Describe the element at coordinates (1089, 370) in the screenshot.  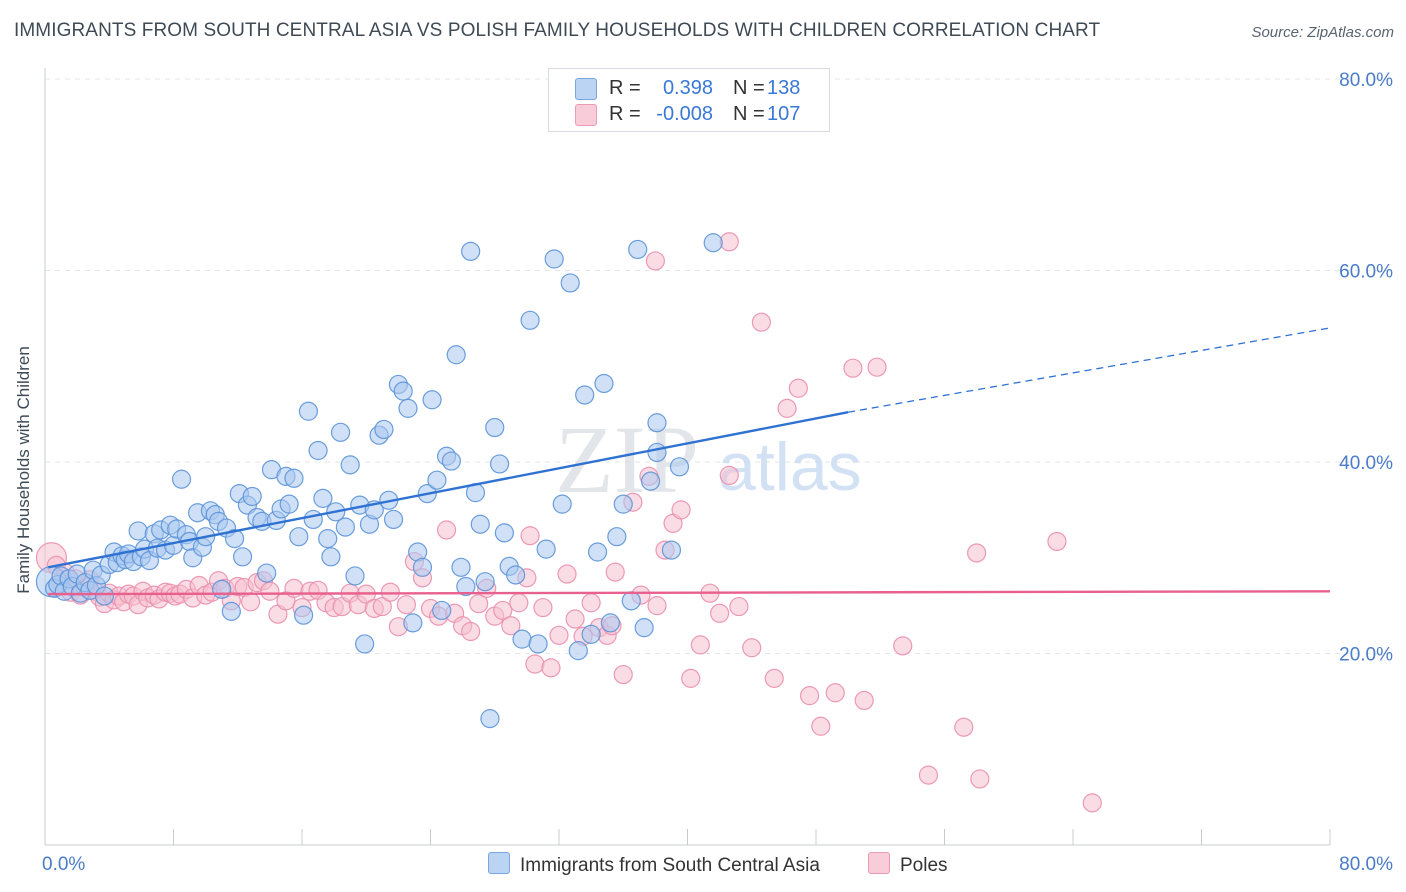
I see `immigrants-trend-extension` at that location.